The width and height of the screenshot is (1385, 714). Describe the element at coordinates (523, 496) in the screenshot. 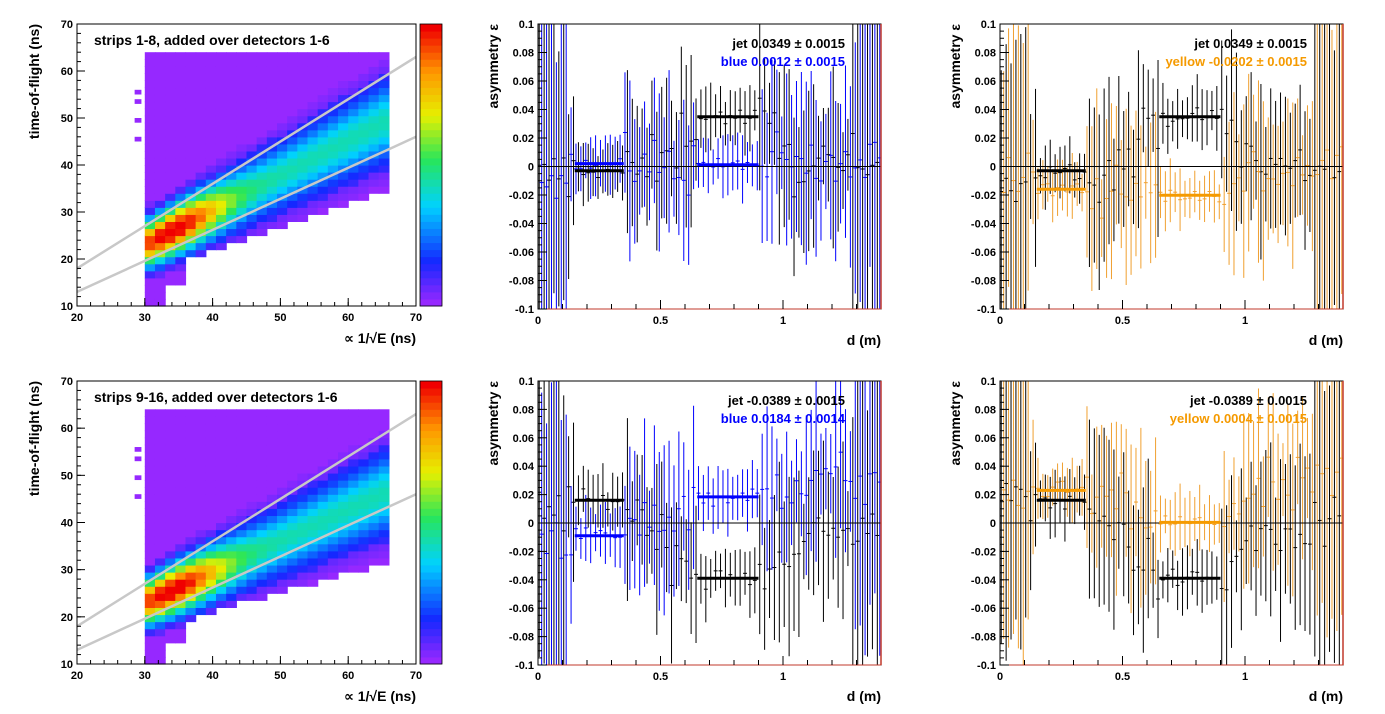

I see `y-tick-label: 0.02` at that location.